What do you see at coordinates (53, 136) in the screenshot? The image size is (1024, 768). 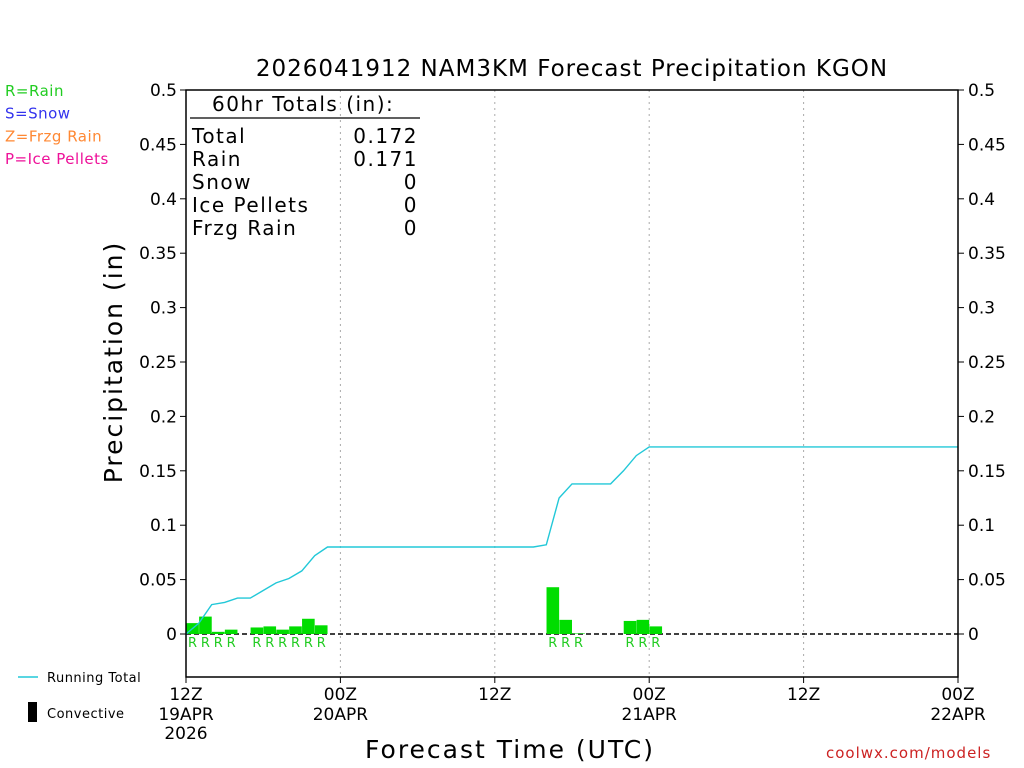 I see `type-legend-item: Z=Frzg Rain` at bounding box center [53, 136].